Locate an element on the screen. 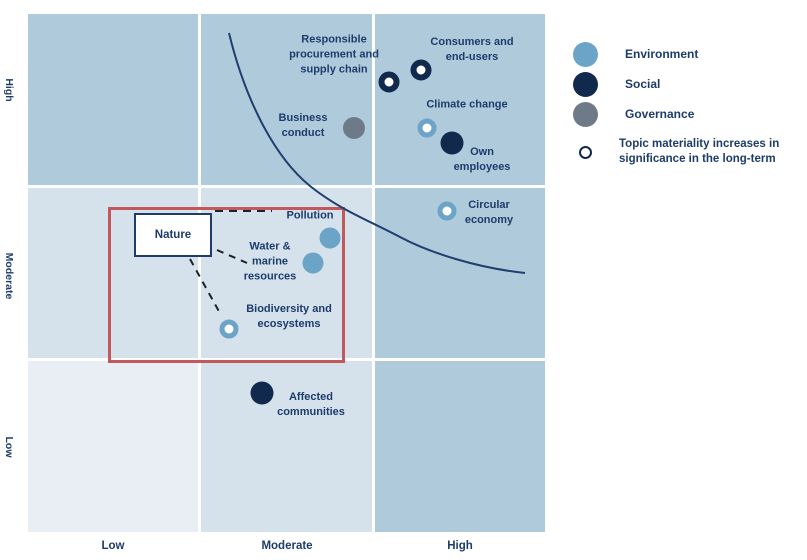 This screenshot has height=560, width=807. climate-change-marker is located at coordinates (427, 128).